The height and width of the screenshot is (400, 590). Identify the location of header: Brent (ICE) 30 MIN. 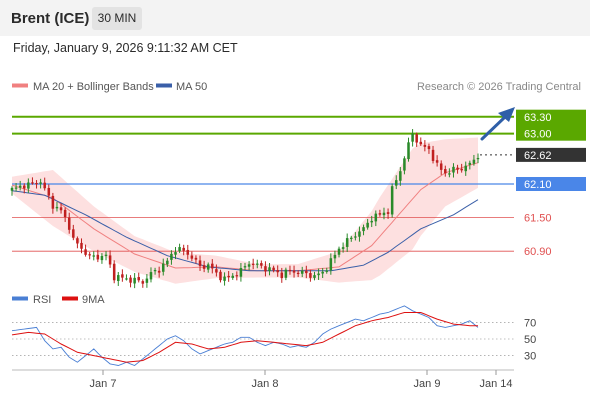
(295, 18).